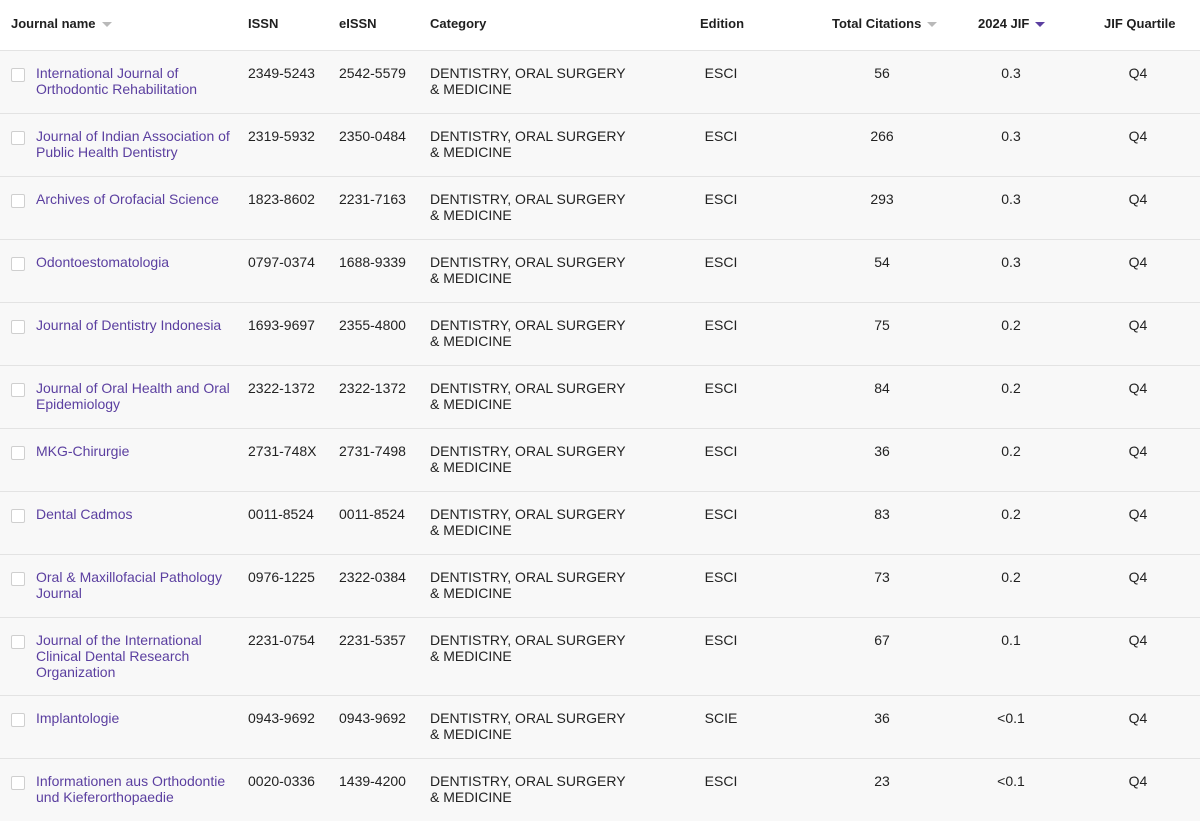 The image size is (1200, 821). Describe the element at coordinates (129, 585) in the screenshot. I see `journal-name-link: Oral & Maxillofacial Pathology Journal` at that location.